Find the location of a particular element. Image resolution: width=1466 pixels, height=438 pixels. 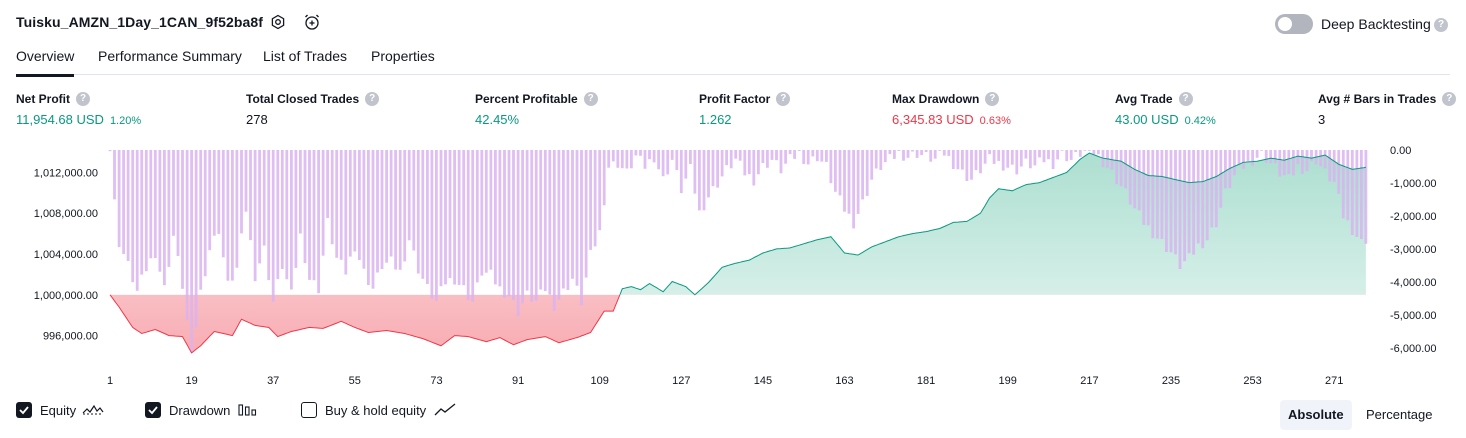

buy-hold-checkbox is located at coordinates (309, 410).